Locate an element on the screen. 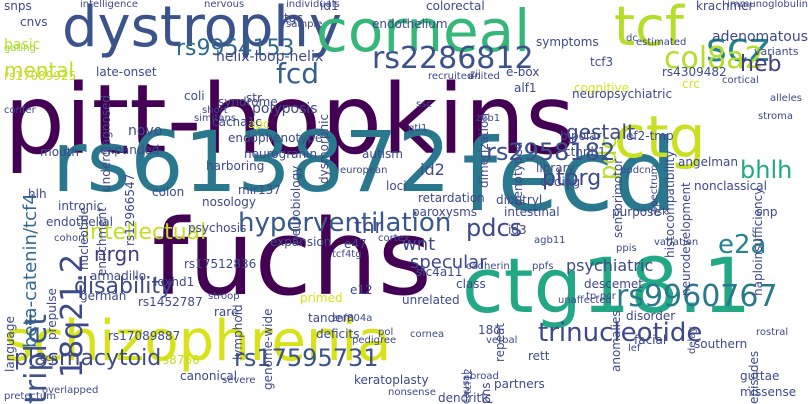  cloud-word: rs4309482 is located at coordinates (694, 72).